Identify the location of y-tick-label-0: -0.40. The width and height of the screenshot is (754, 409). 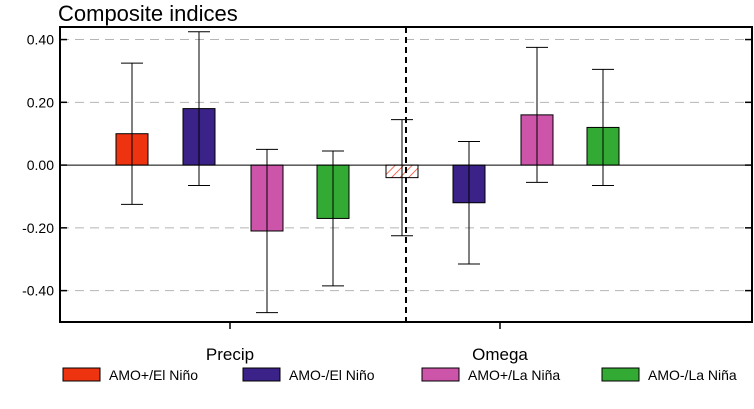
(38, 291).